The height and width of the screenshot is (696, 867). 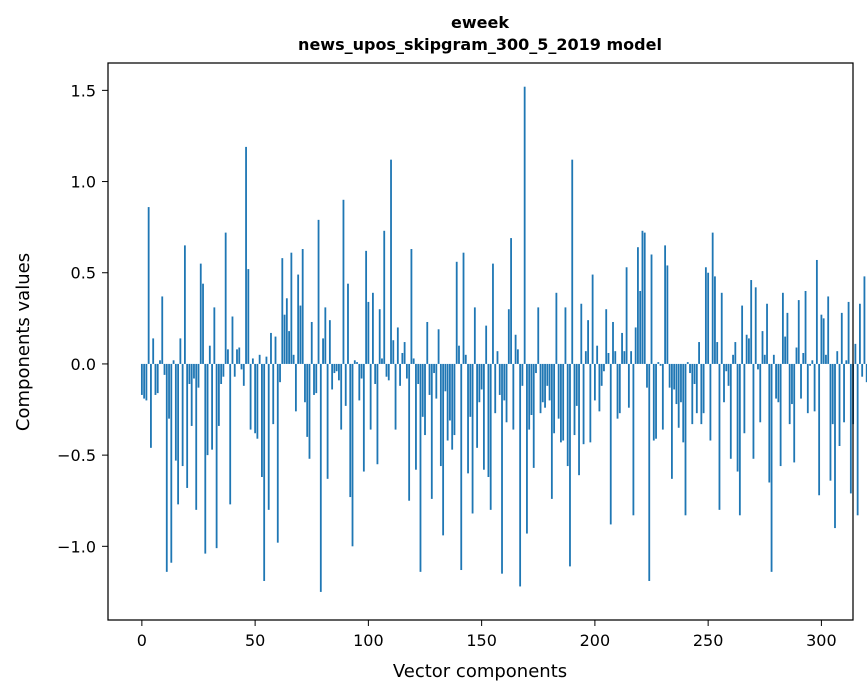 I want to click on chart-title-line1: eweek, so click(x=480, y=22).